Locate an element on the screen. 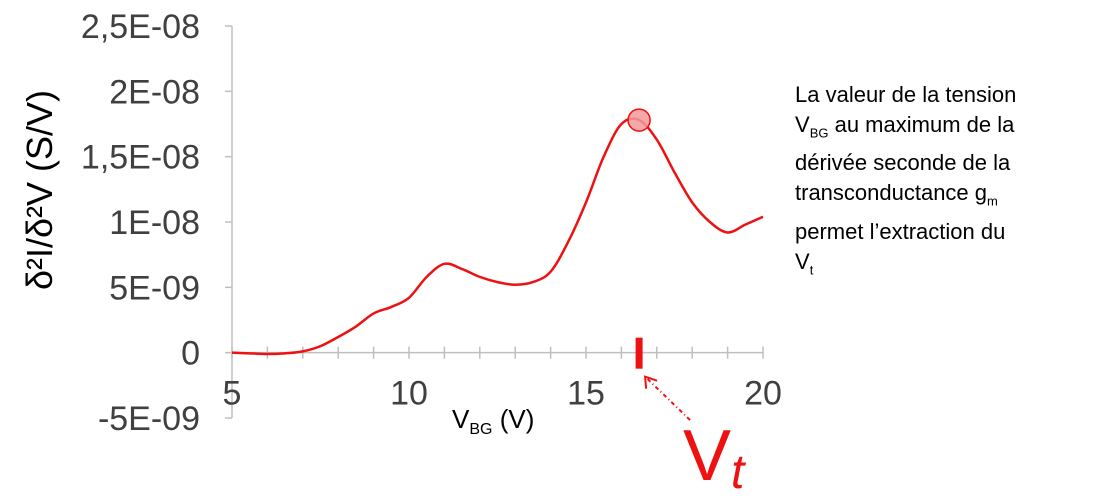 Image resolution: width=1096 pixels, height=499 pixels. y-tick-label: -5E-09 is located at coordinates (149, 419).